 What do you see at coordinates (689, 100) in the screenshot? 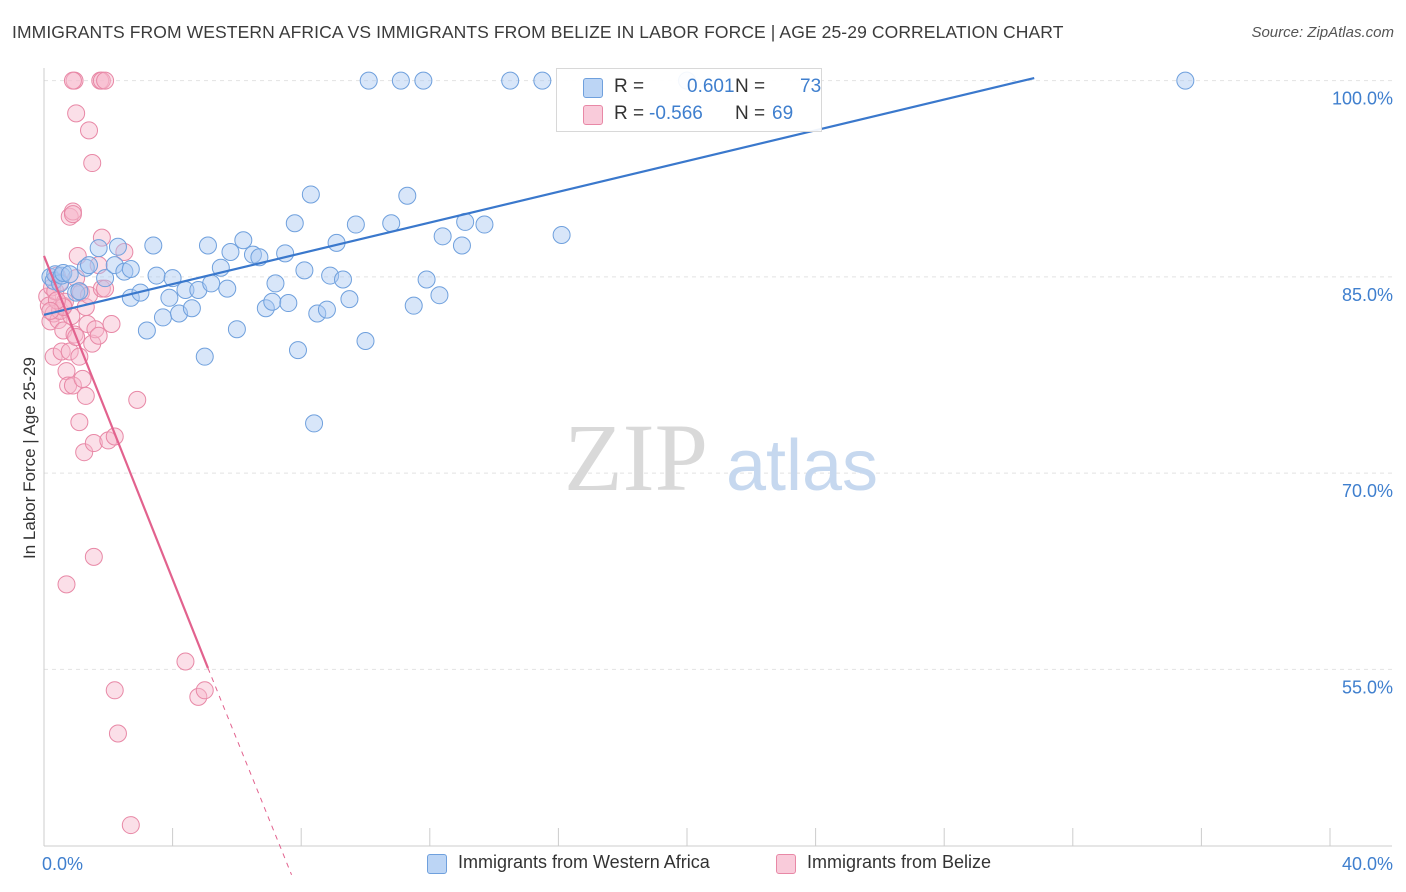
I see `stats-legend: R = 0.601 N = 73 R = -0.566 N = 69` at bounding box center [689, 100].